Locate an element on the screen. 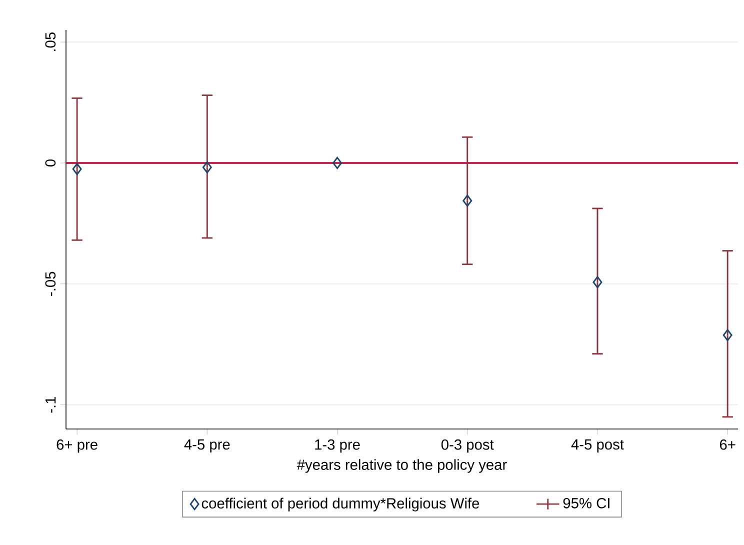 This screenshot has height=545, width=744. x-tick-label: 4-5 post is located at coordinates (597, 446).